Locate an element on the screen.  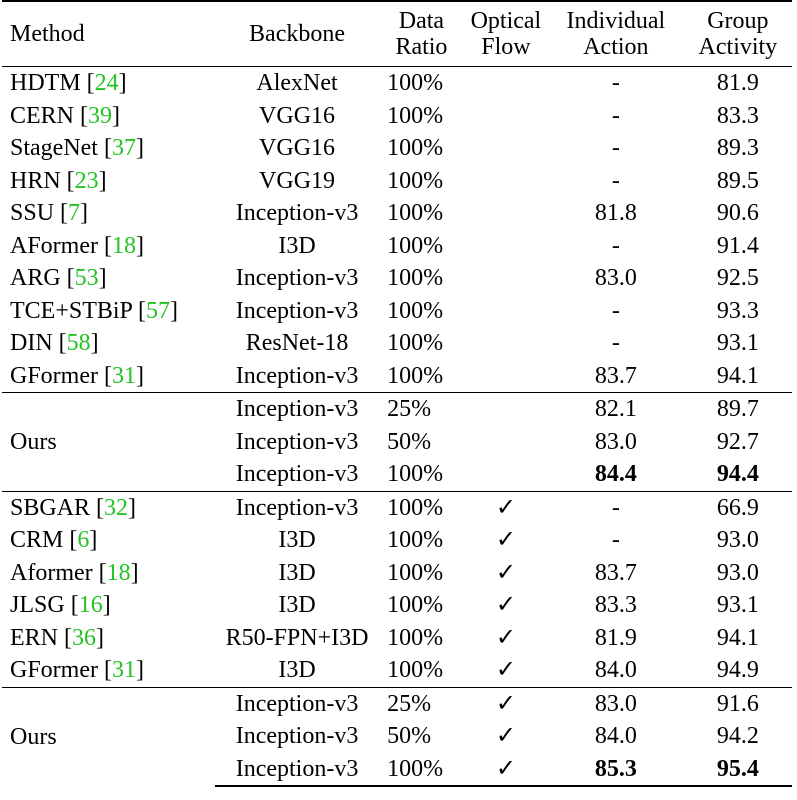
backbone-cell: VGG19 is located at coordinates (297, 180).